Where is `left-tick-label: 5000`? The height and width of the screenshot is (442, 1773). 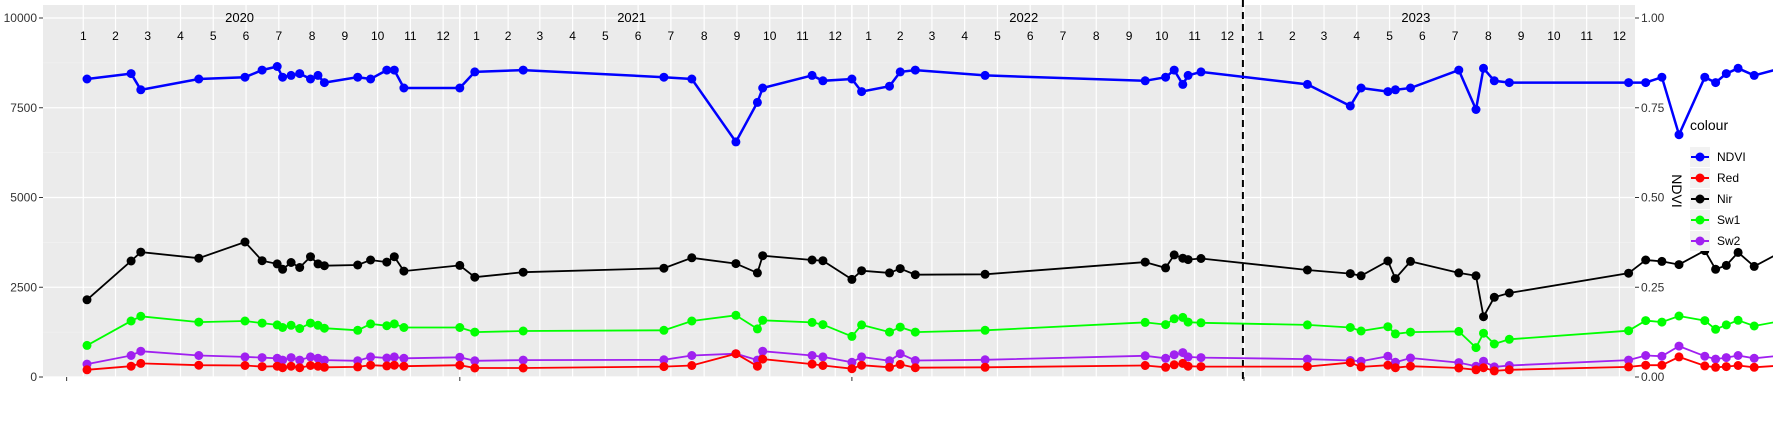
left-tick-label: 5000 is located at coordinates (23, 198).